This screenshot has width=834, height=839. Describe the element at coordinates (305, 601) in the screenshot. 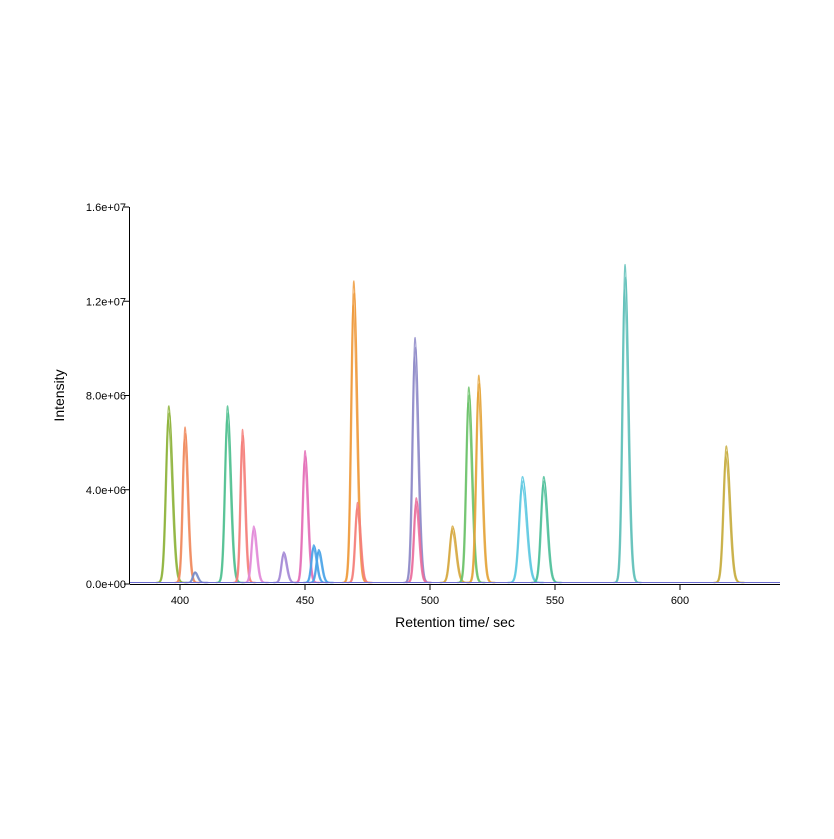

I see `x-tick-label: 450` at that location.